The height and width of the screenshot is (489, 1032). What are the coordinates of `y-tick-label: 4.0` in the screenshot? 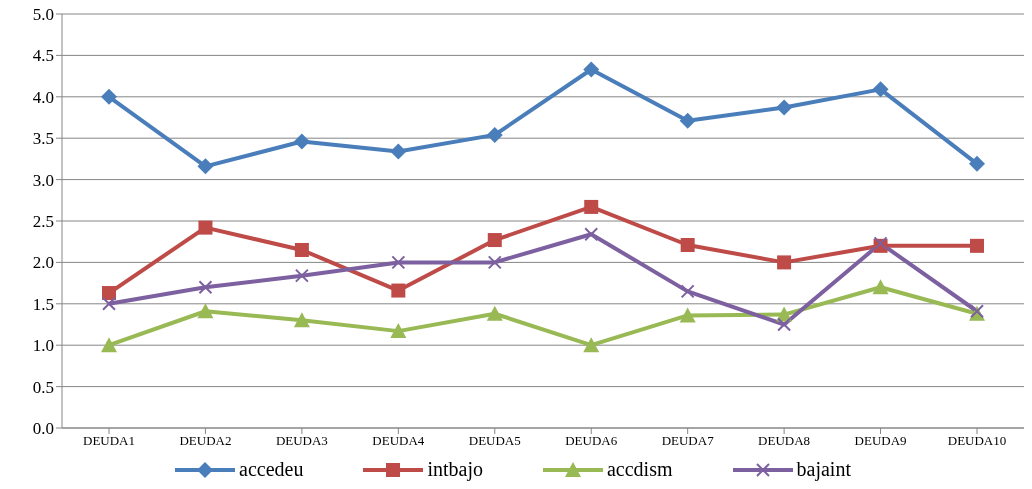 It's located at (43, 97).